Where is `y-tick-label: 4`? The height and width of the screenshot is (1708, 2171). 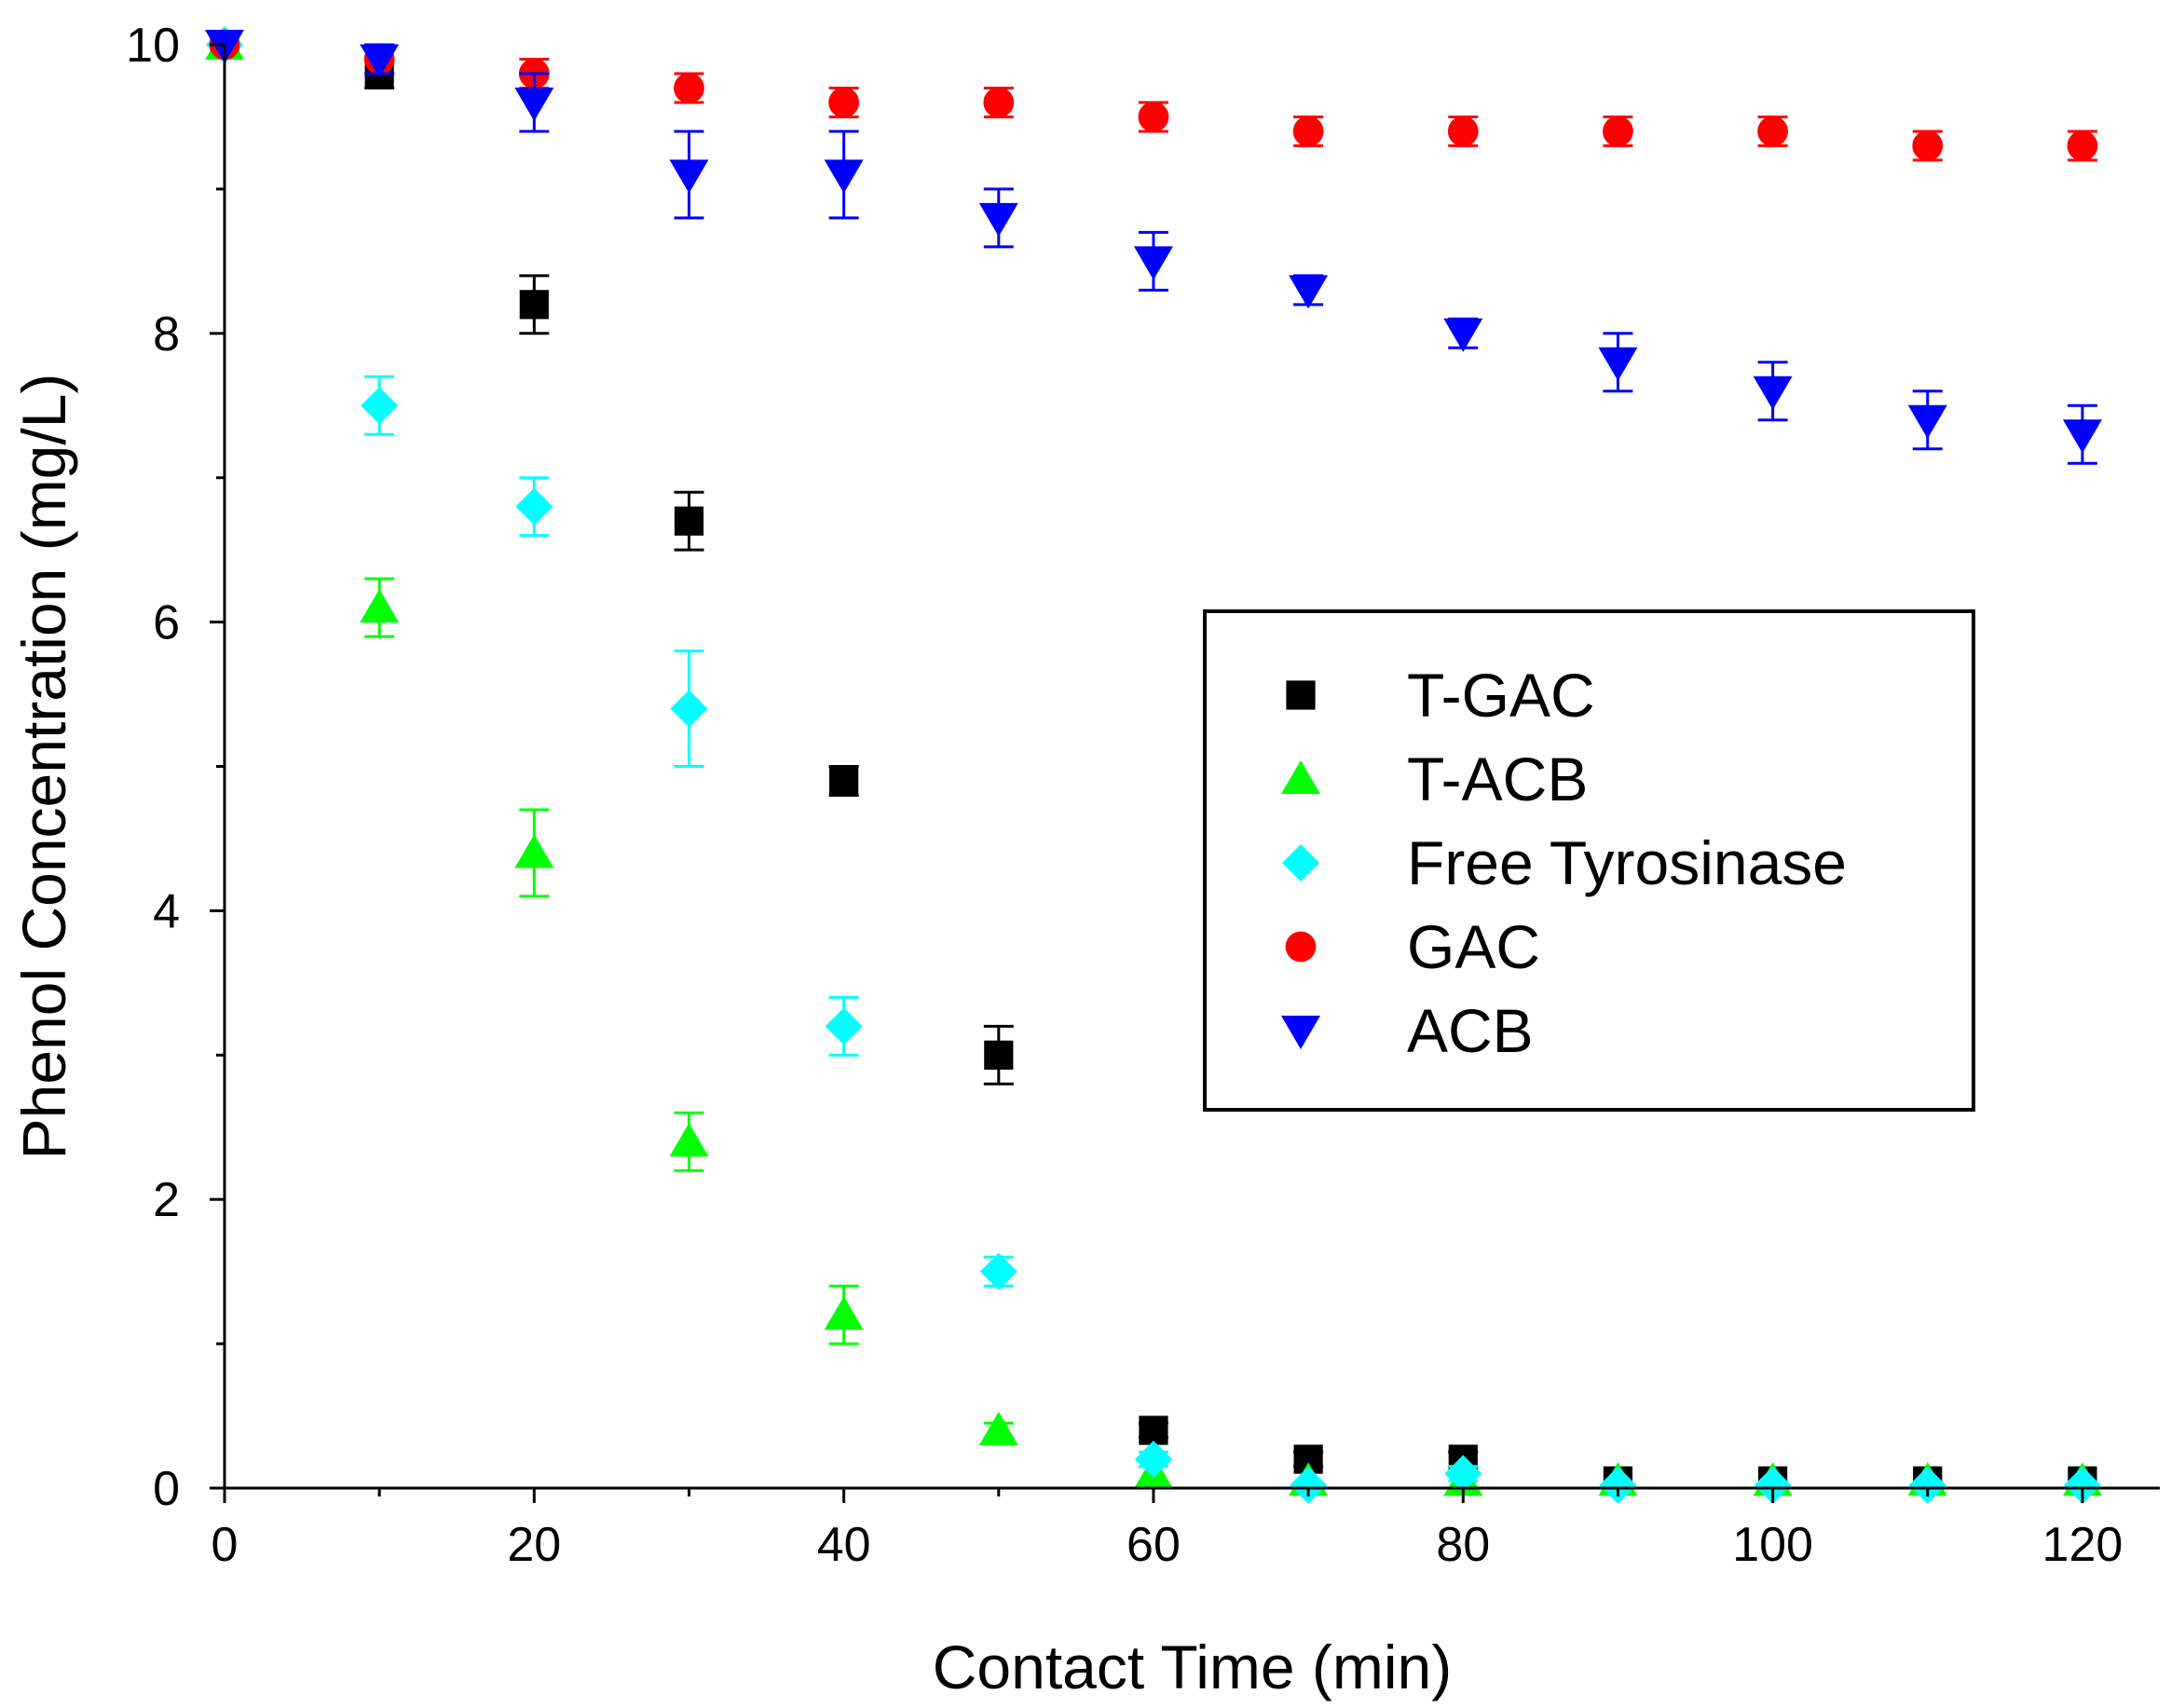 y-tick-label: 4 is located at coordinates (166, 911).